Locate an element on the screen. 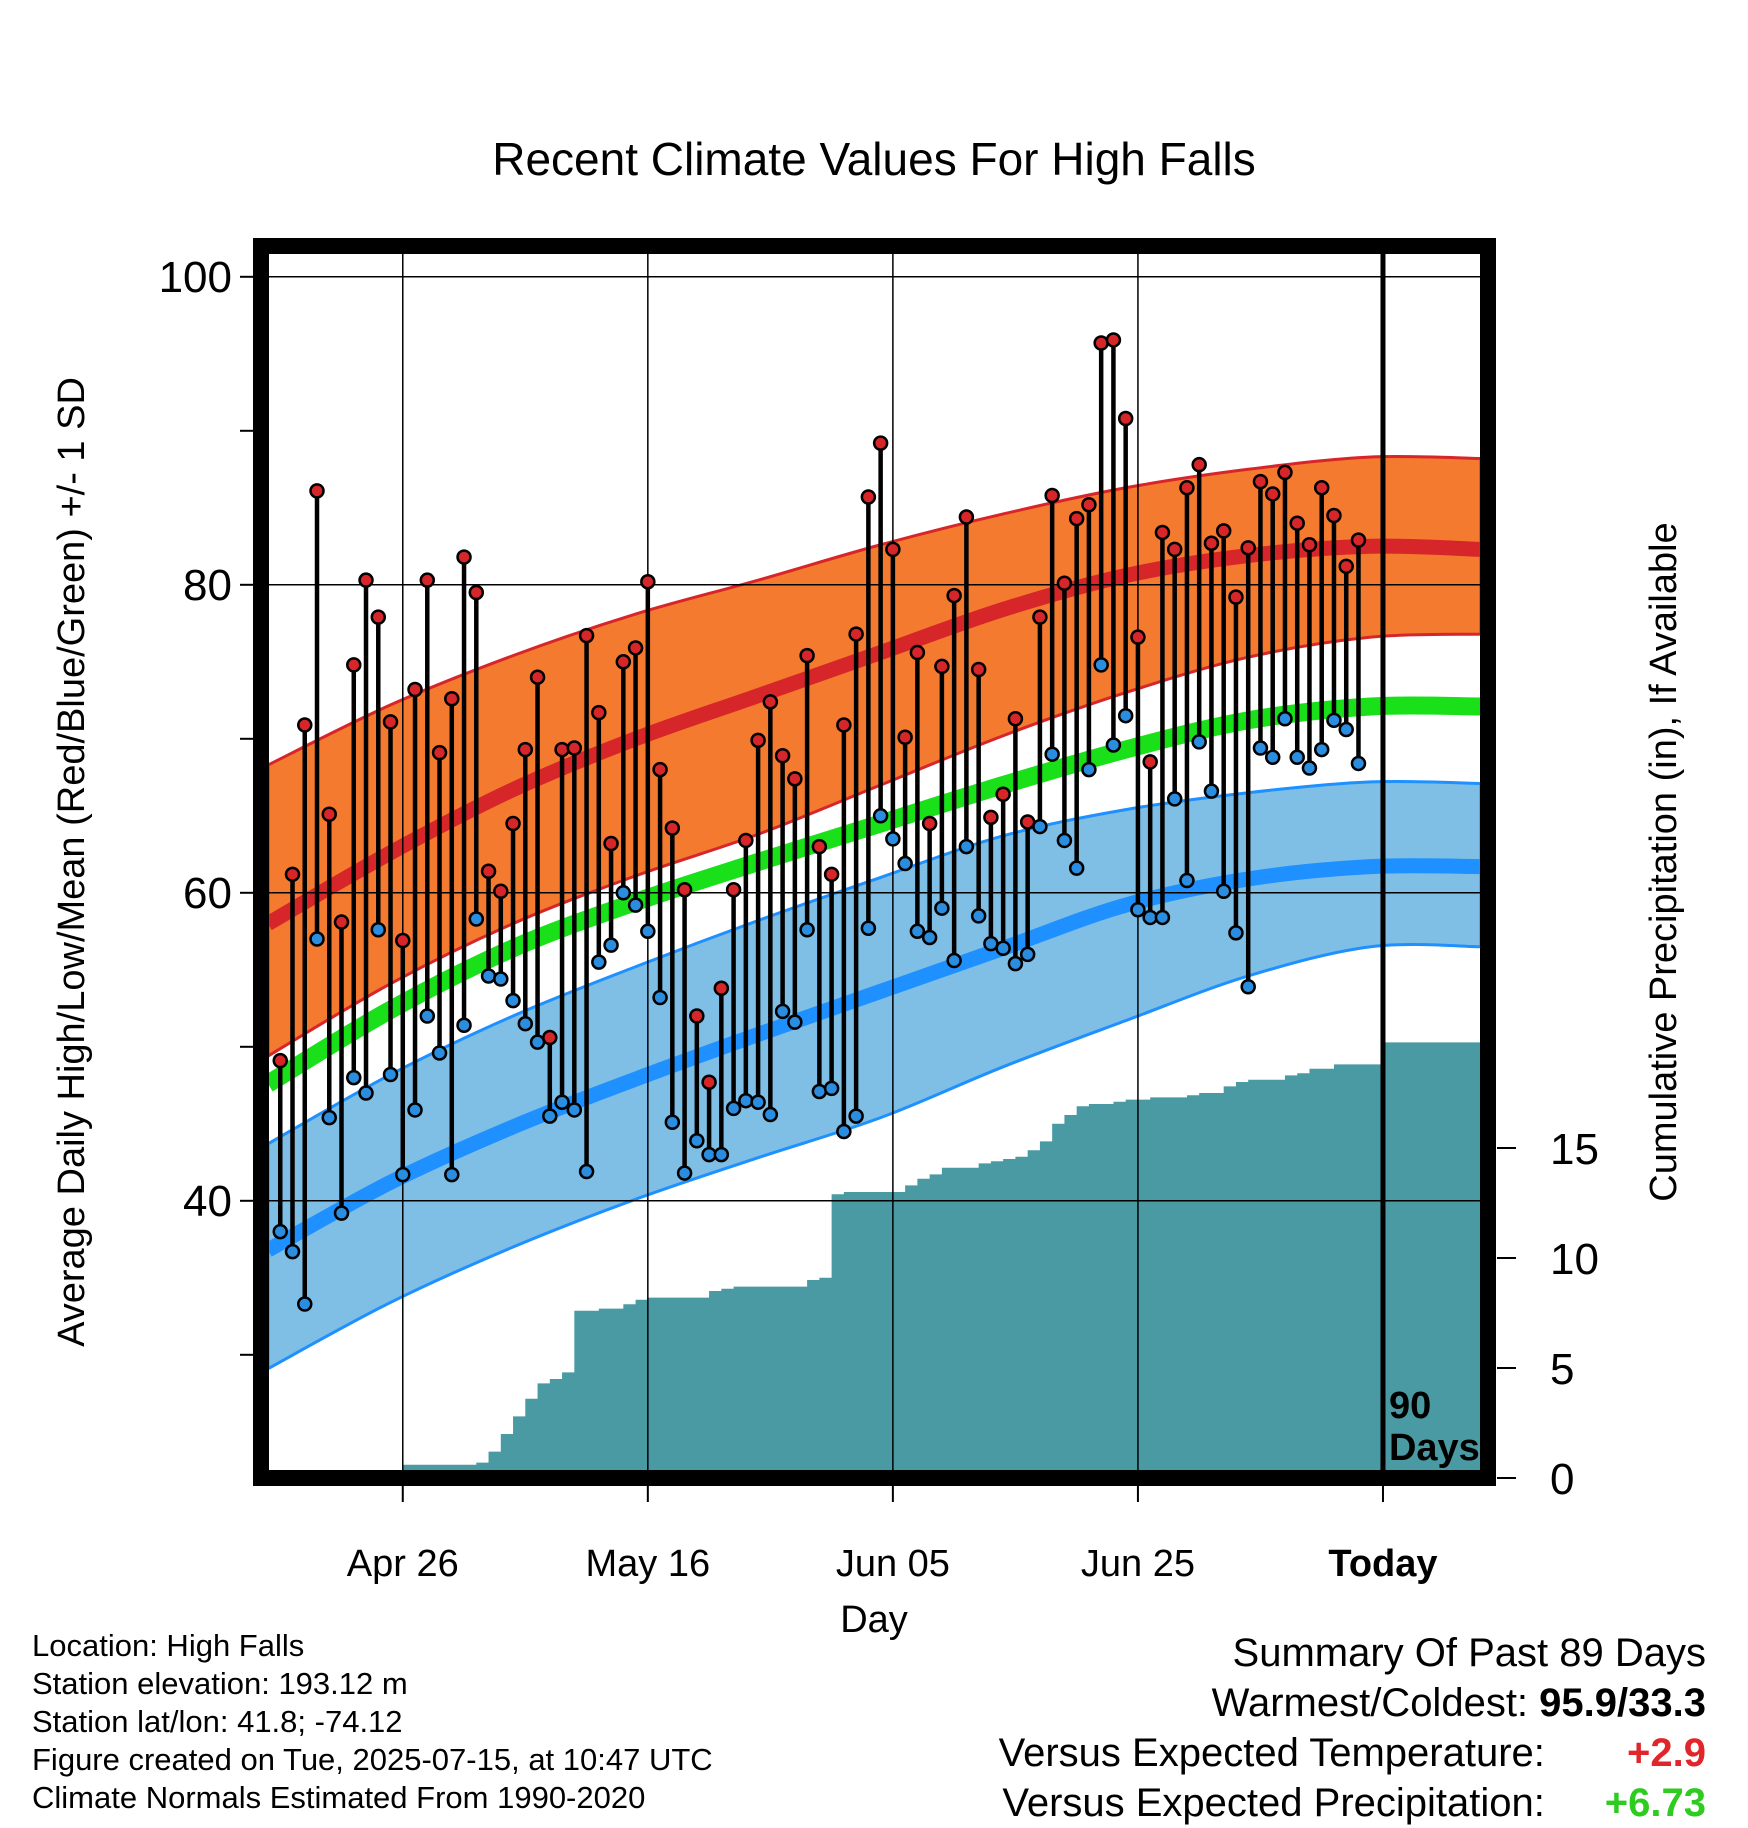 Image resolution: width=1748 pixels, height=1828 pixels. y-tick-label: 40 is located at coordinates (207, 1201).